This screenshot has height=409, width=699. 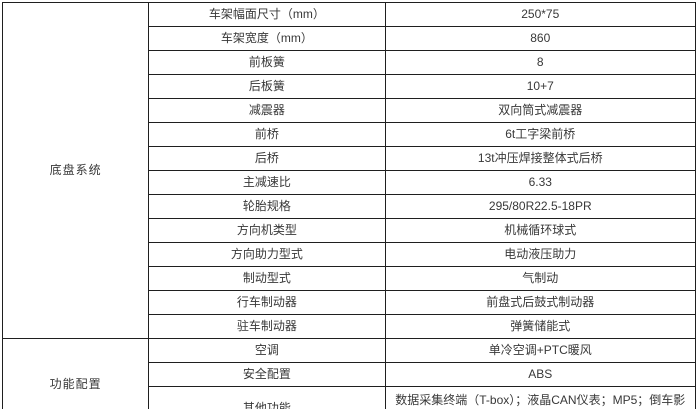 I want to click on spec-value-cell: 295/80R22.5-18PR, so click(x=540, y=206).